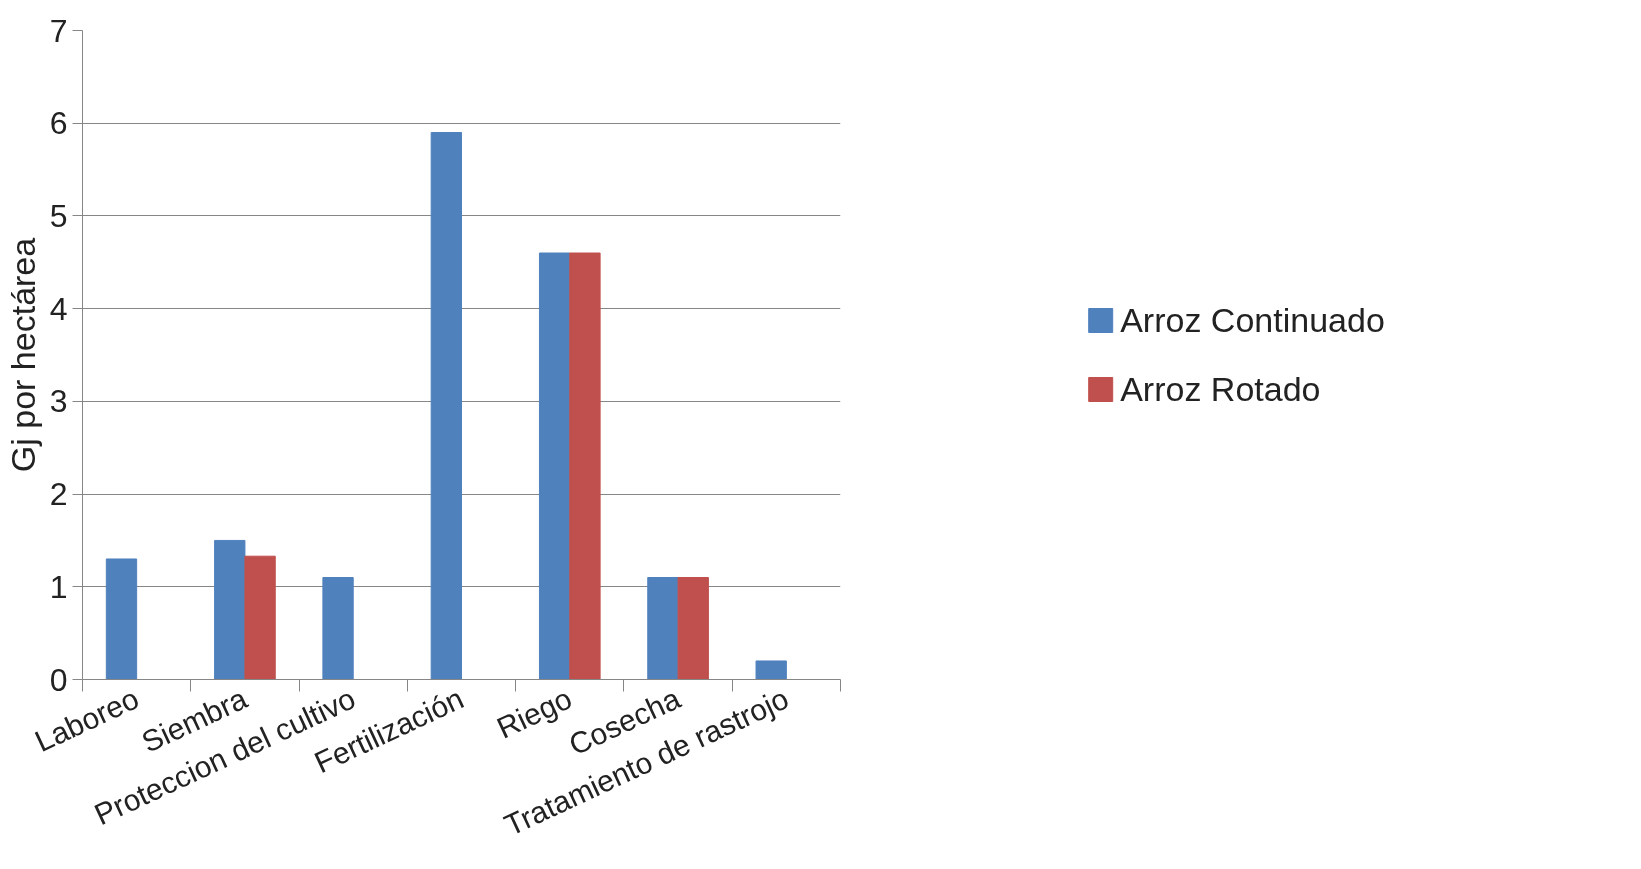  What do you see at coordinates (58, 30) in the screenshot?
I see `y-tick-label: 7` at bounding box center [58, 30].